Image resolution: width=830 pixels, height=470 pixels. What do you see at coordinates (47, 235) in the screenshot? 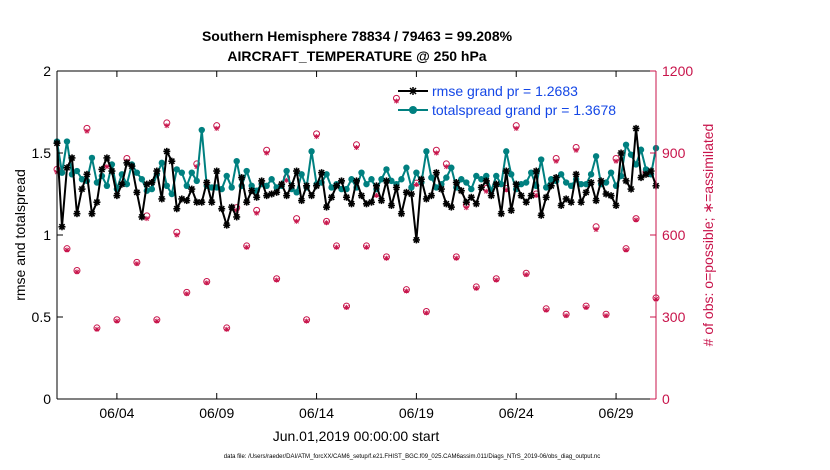
I see `y-tick-label-2: 1` at bounding box center [47, 235].